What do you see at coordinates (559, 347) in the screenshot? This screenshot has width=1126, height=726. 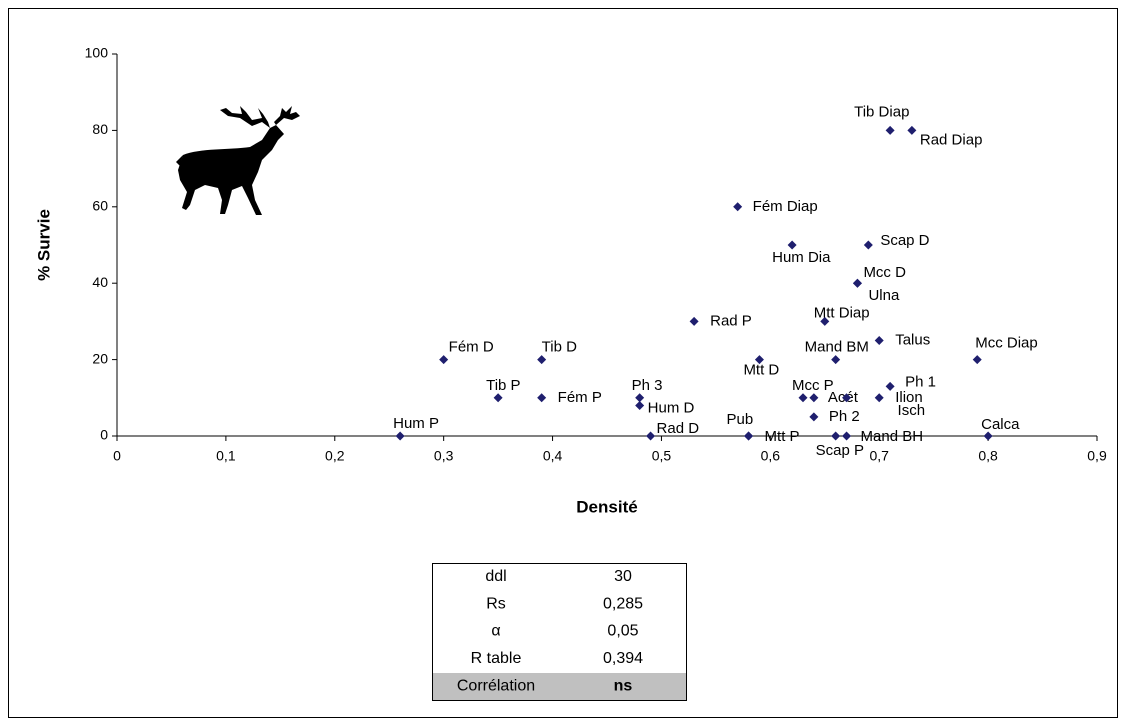 I see `point-label: Tib D` at bounding box center [559, 347].